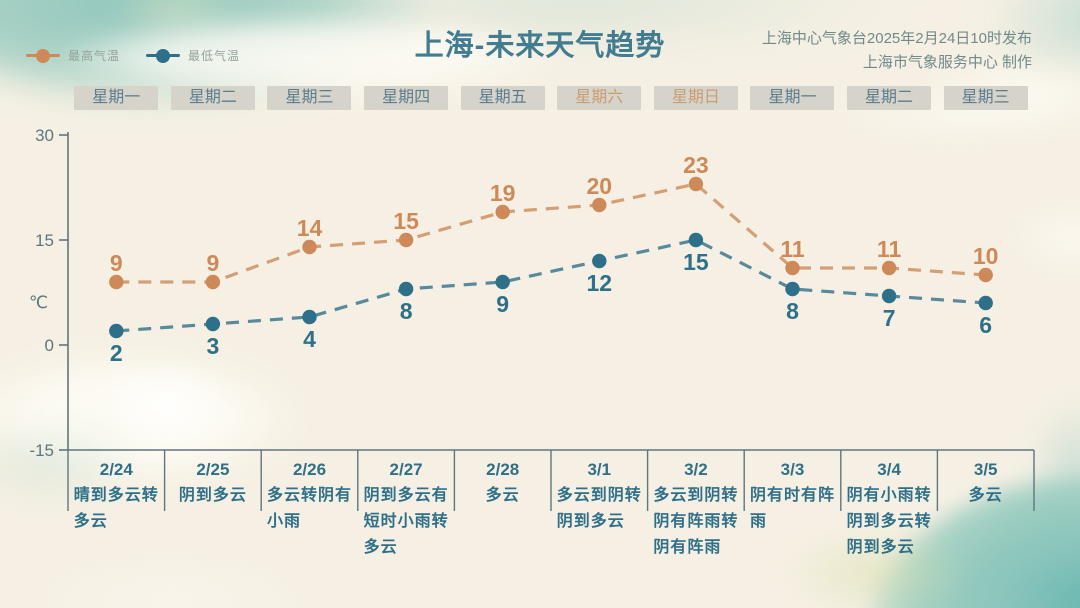 Image resolution: width=1080 pixels, height=608 pixels. What do you see at coordinates (696, 165) in the screenshot?
I see `data-label: 23` at bounding box center [696, 165].